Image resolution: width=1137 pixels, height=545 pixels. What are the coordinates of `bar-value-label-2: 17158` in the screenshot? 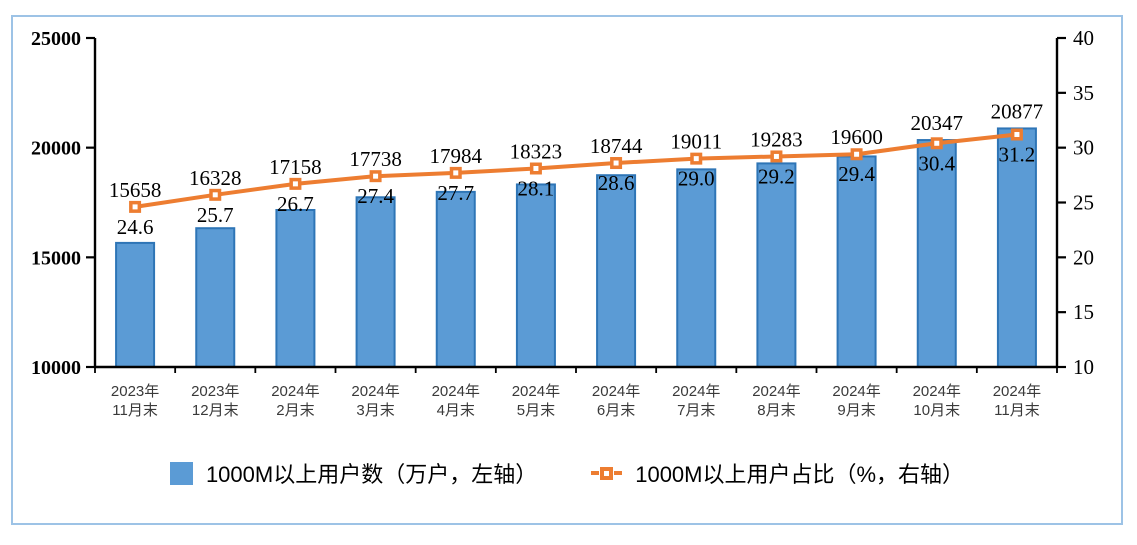 It's located at (295, 167).